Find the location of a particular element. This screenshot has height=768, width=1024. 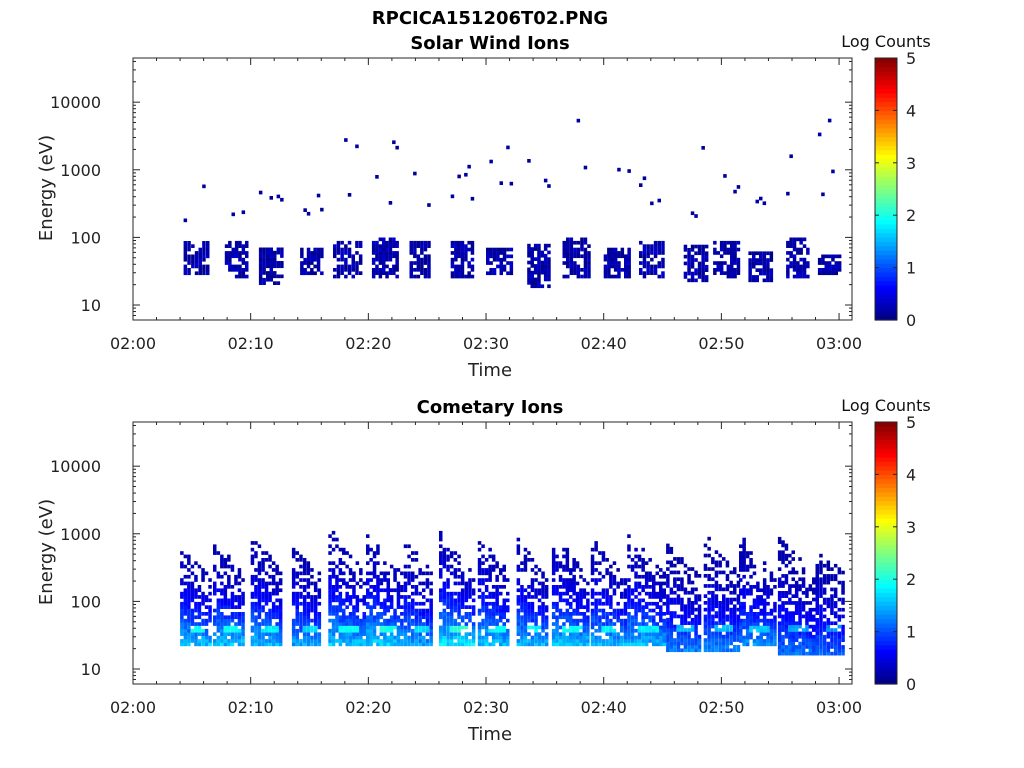

solar-wind-ylabel: Energy (eV) is located at coordinates (46, 188).